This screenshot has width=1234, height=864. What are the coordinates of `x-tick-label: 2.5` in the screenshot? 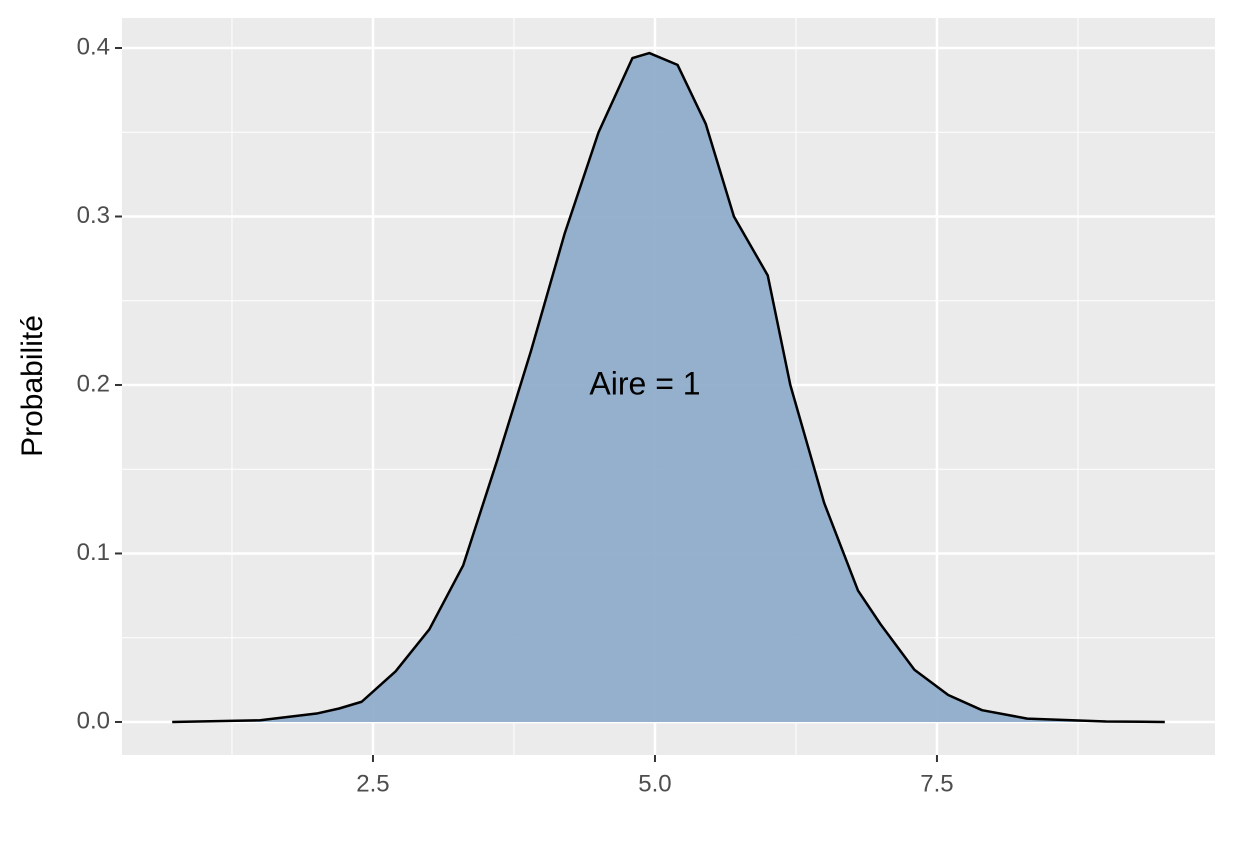 It's located at (372, 783).